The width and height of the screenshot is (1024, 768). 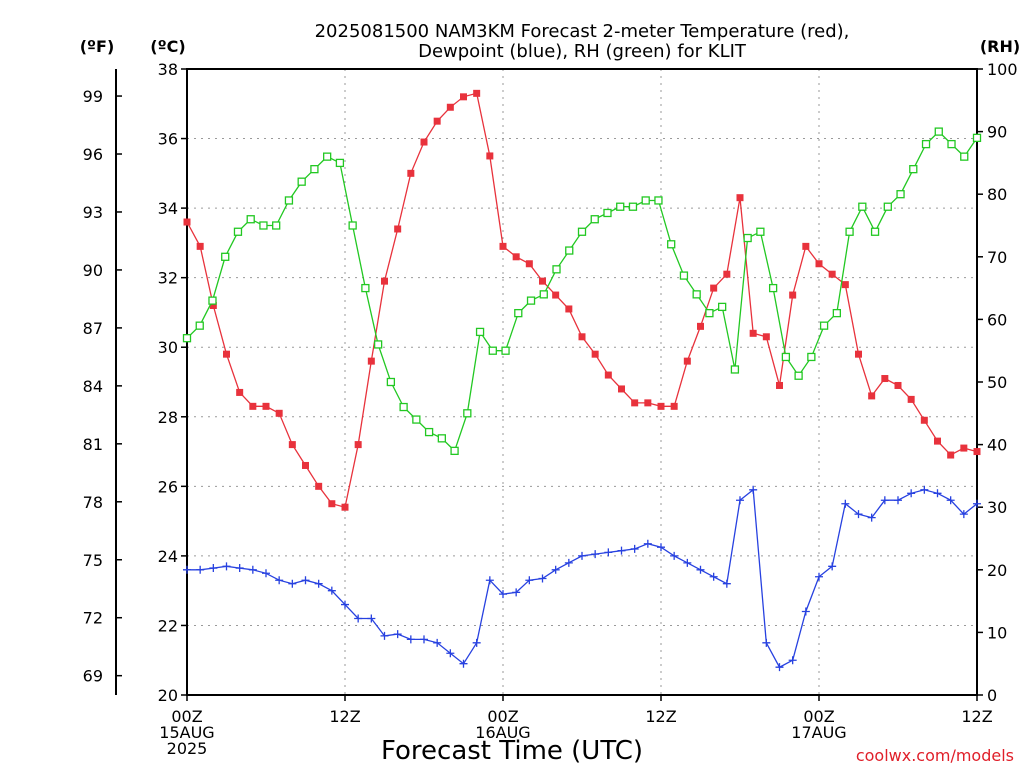 I want to click on fahrenheit-tick-label: 84, so click(x=93, y=386).